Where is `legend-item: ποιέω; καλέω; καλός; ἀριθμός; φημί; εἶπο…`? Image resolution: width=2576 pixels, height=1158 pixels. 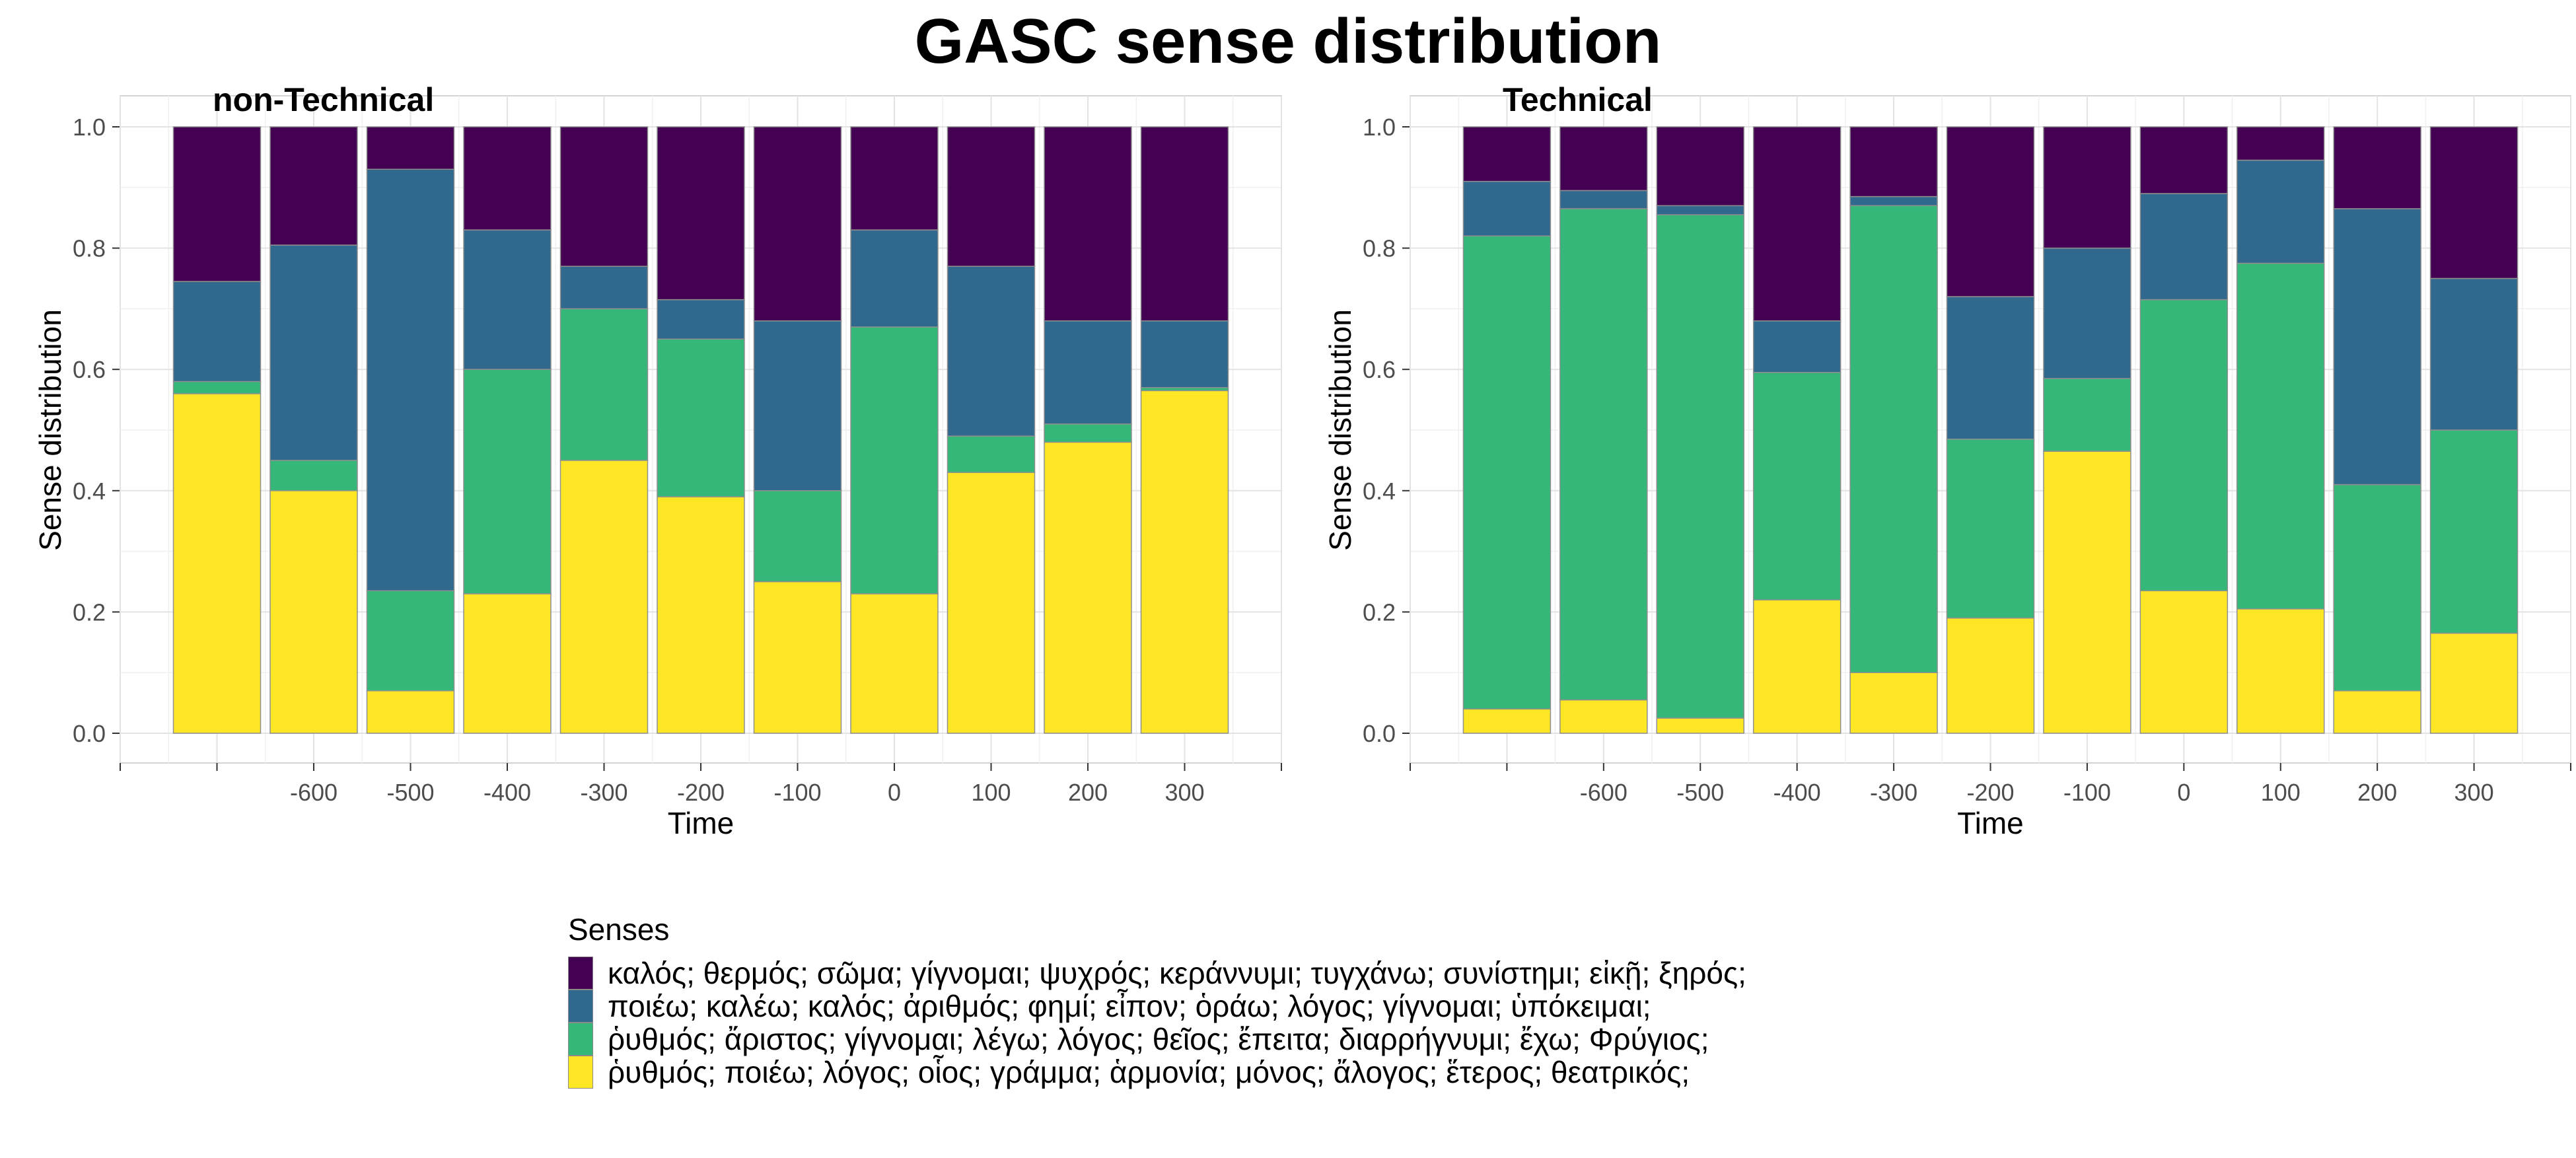 legend-item: ποιέω; καλέω; καλός; ἀριθμός; φημί; εἶπο… is located at coordinates (1157, 1006).